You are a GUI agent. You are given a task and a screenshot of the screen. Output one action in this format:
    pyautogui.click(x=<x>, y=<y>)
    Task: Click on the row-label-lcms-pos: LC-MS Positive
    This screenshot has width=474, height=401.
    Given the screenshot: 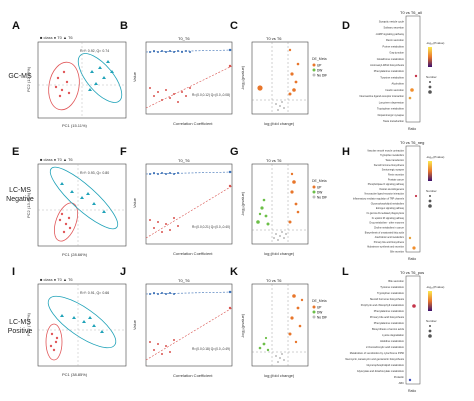 What is the action you would take?
    pyautogui.click(x=20, y=327)
    